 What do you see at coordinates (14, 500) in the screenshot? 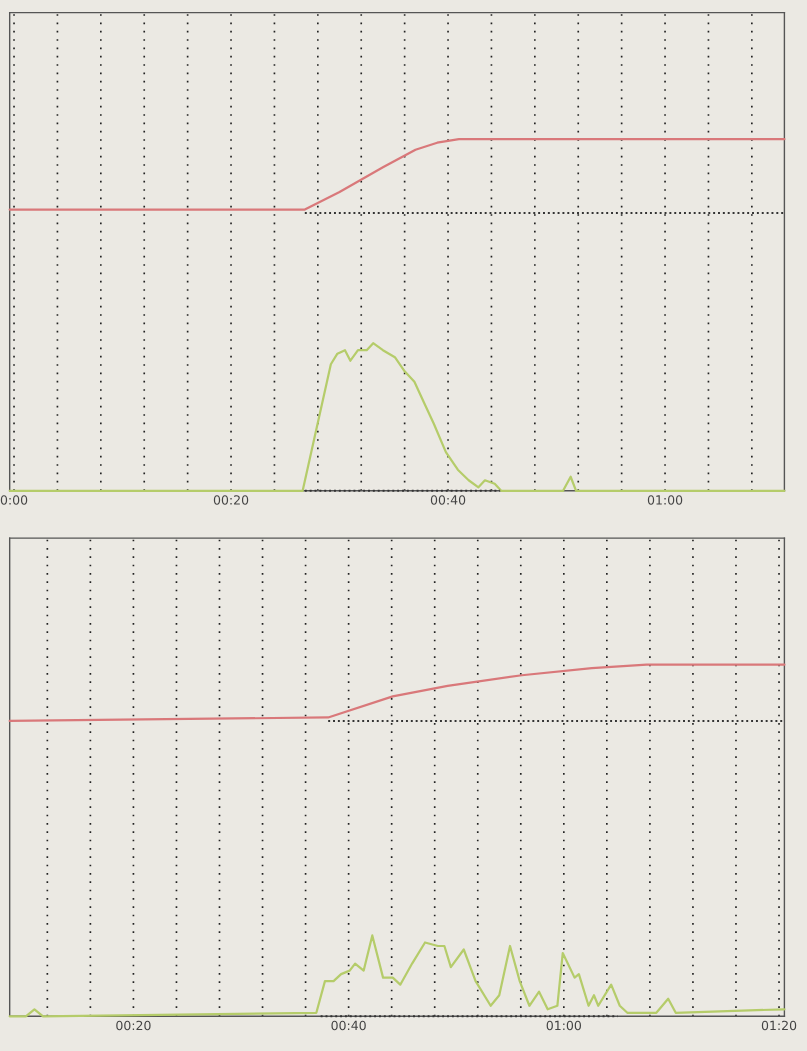
I see `x-tick-label: 0:00` at bounding box center [14, 500].